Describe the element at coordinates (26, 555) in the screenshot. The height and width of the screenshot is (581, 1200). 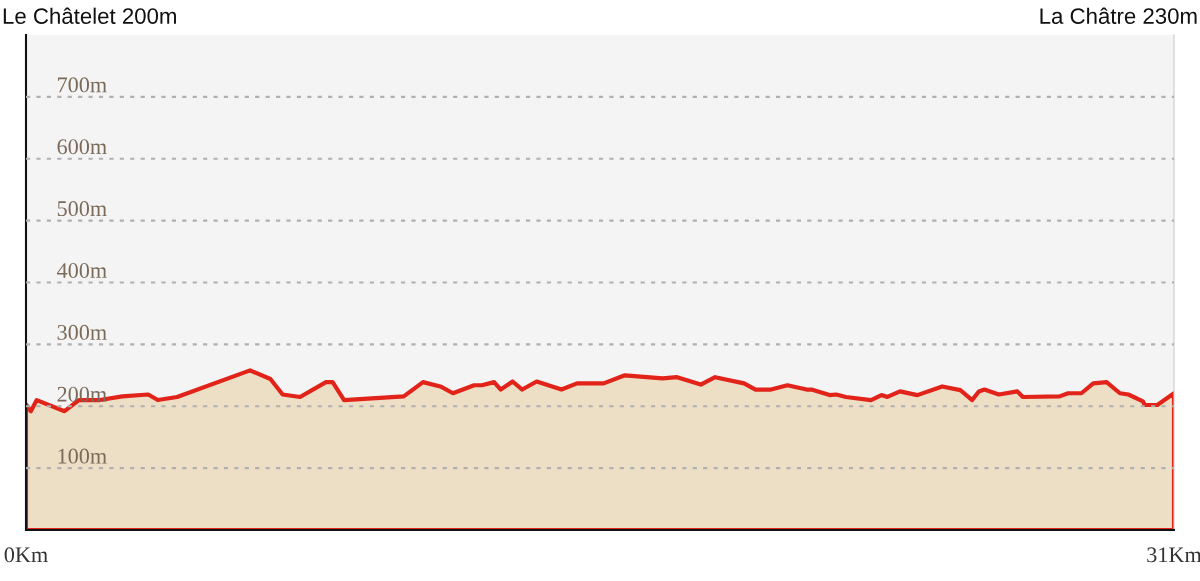
I see `x-tick-label: 0Km` at that location.